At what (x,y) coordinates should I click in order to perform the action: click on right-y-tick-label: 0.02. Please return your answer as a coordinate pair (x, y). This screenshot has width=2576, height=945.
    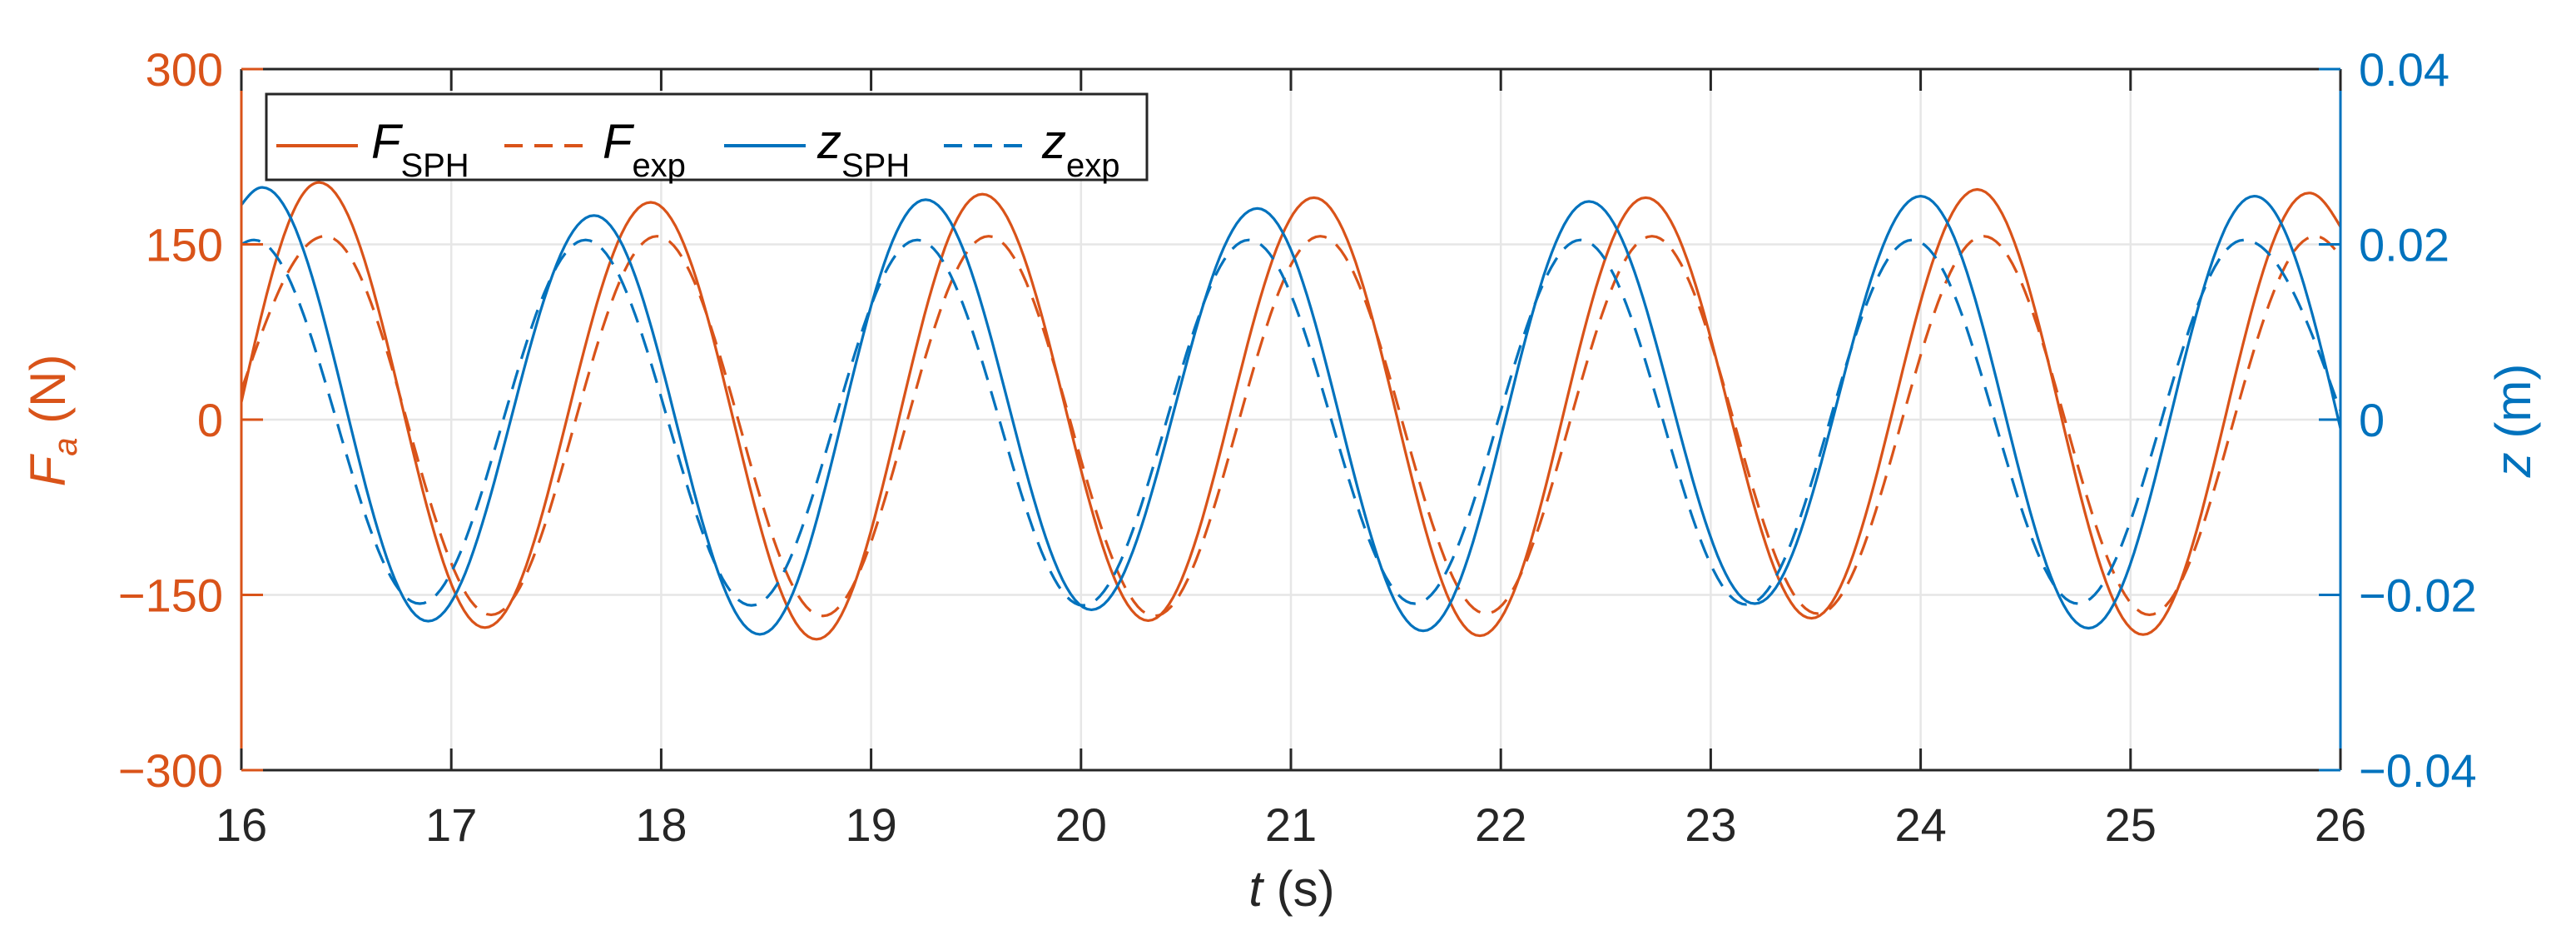
    Looking at the image, I should click on (2404, 245).